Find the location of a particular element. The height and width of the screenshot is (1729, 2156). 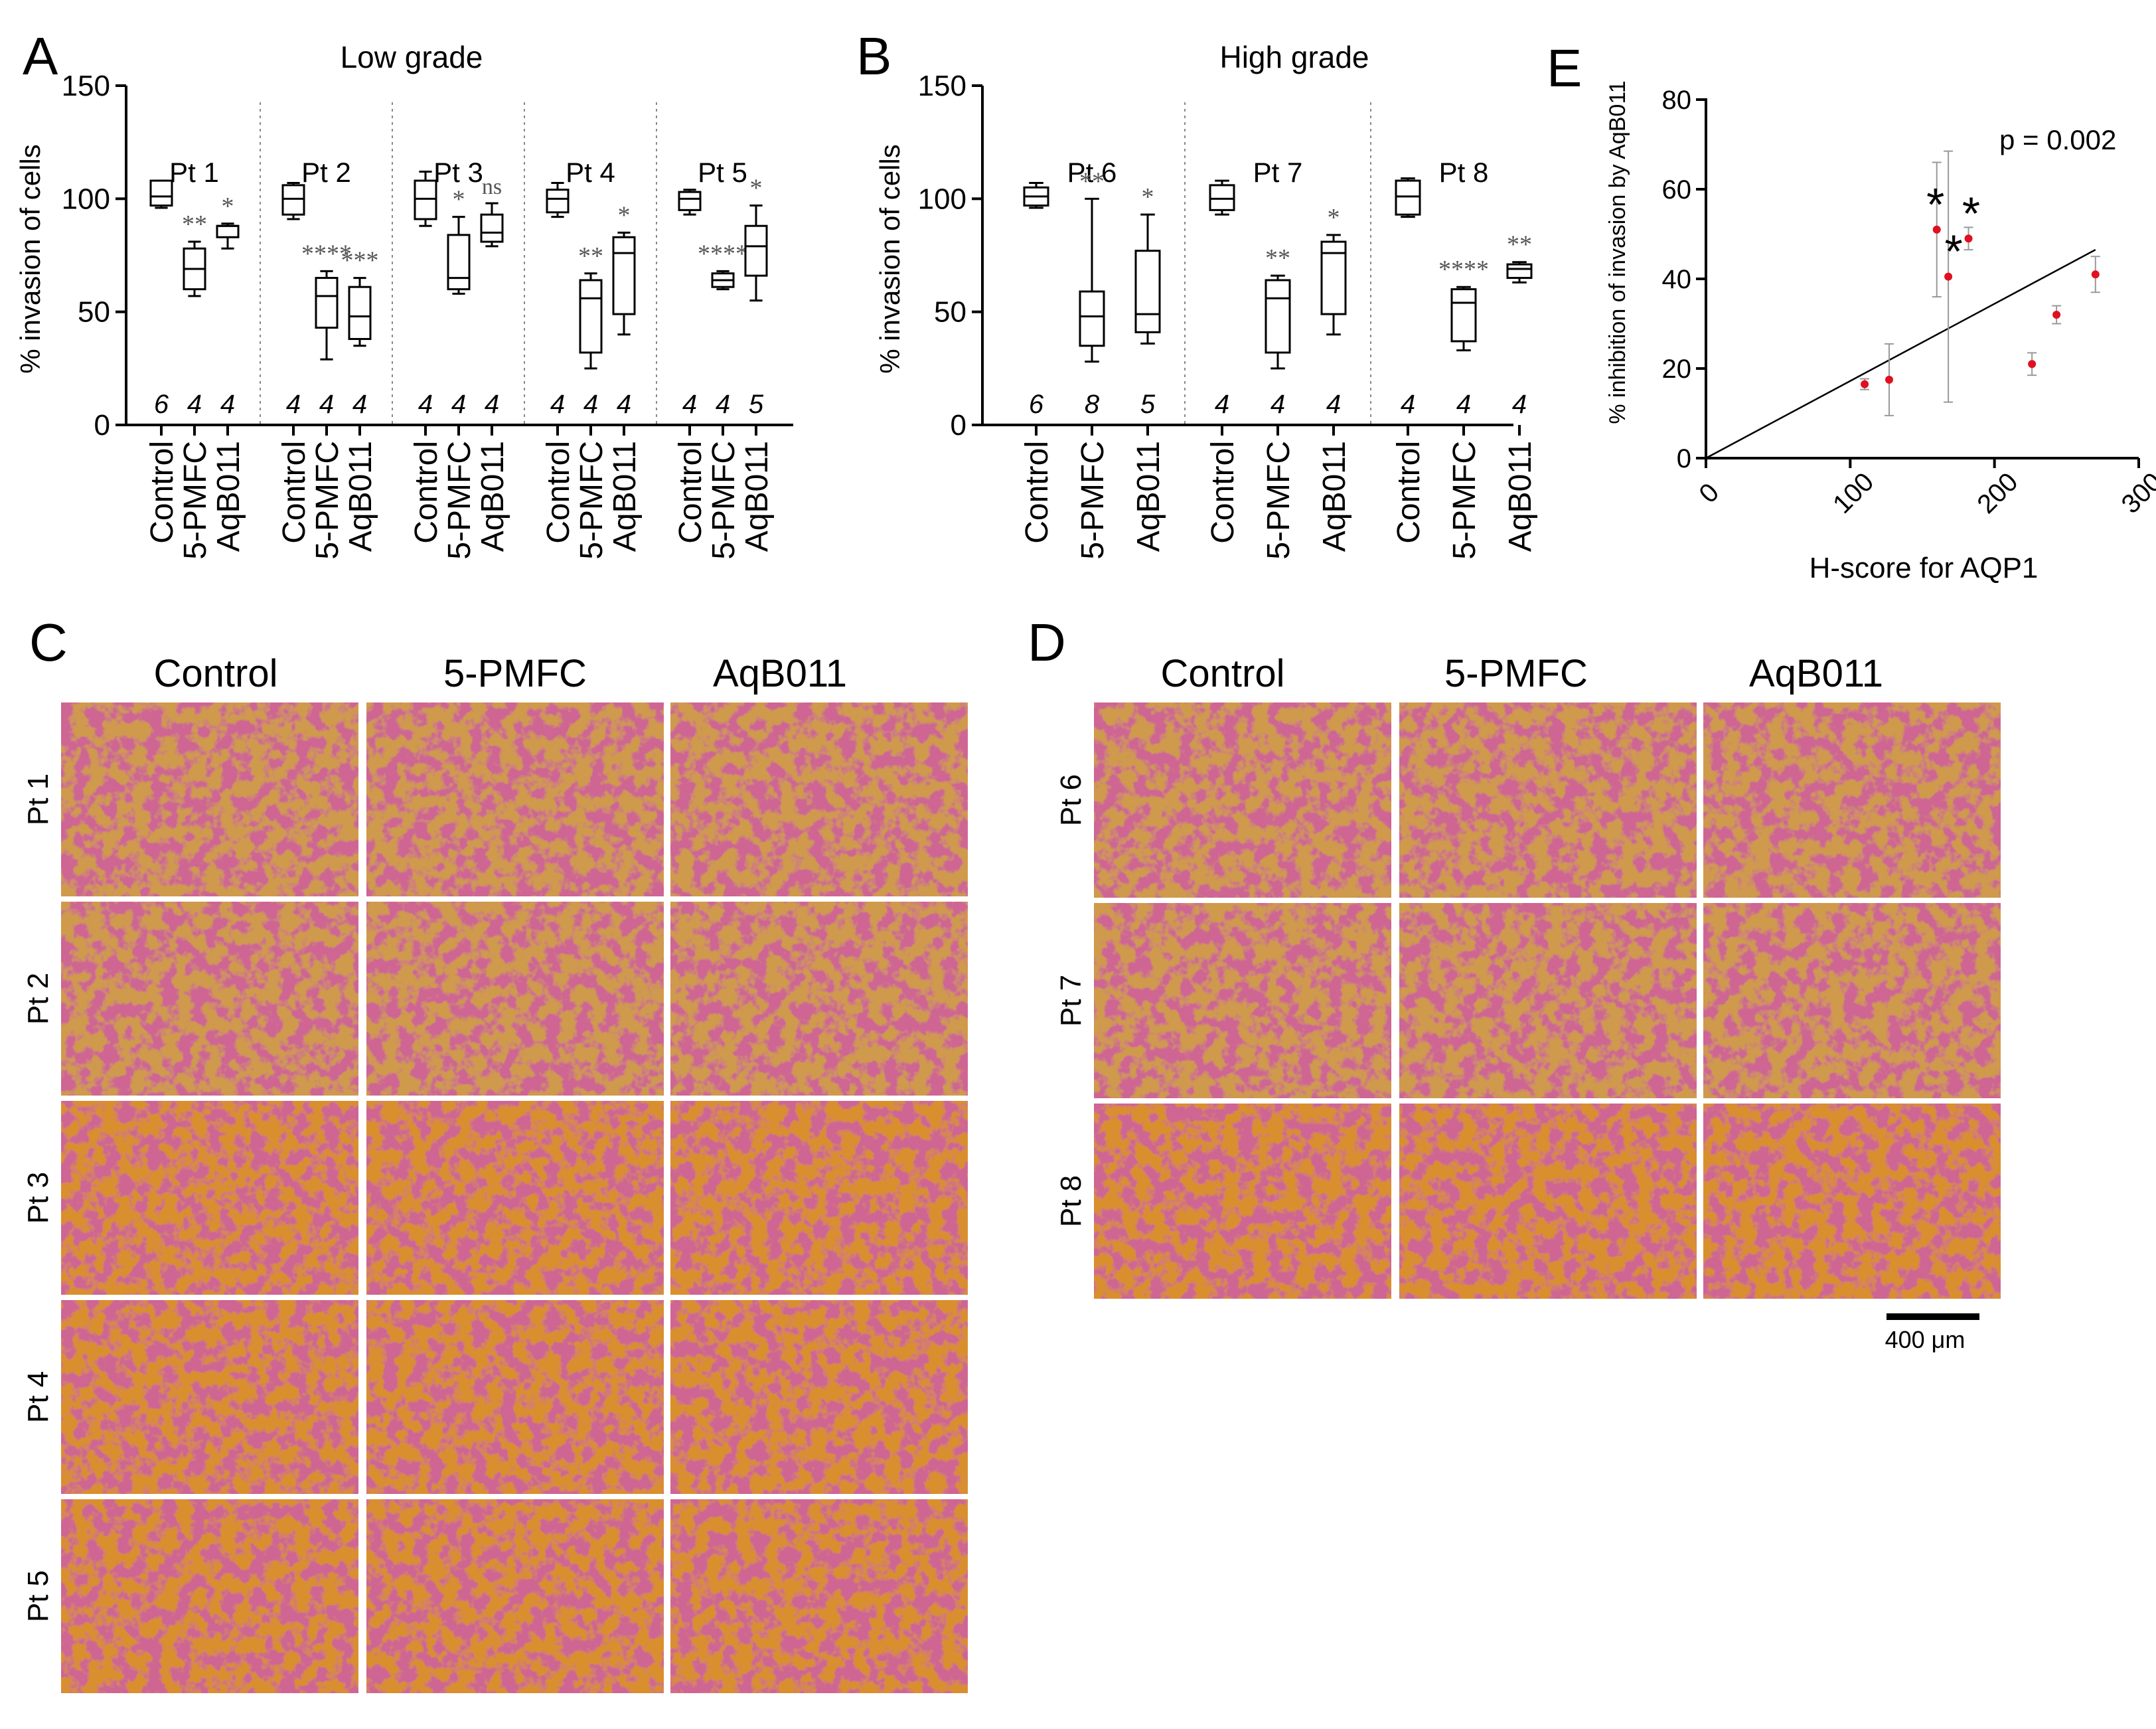

box-pt-6-5-pmfc-n: 8 is located at coordinates (1093, 404).